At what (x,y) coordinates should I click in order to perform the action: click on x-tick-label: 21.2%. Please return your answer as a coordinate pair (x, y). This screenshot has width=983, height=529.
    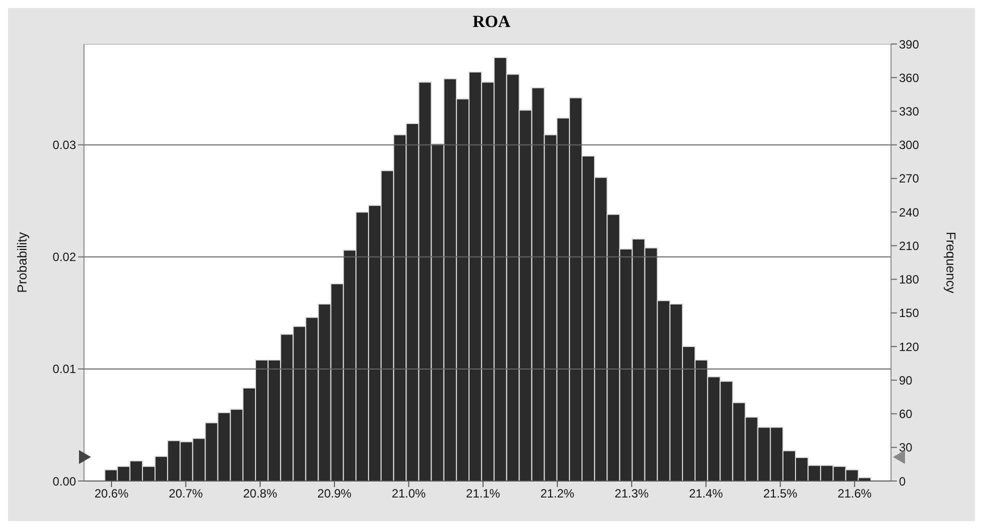
    Looking at the image, I should click on (557, 493).